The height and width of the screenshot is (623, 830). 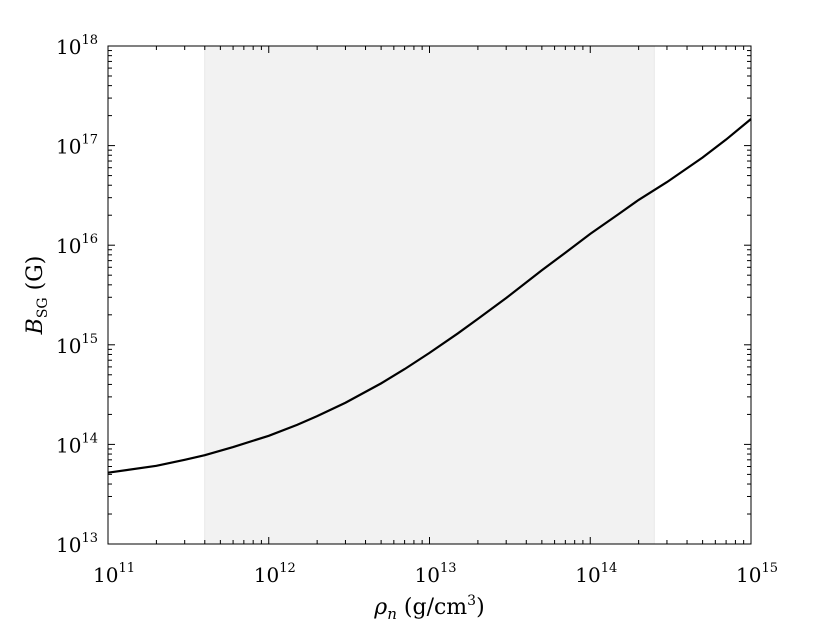 I want to click on x-tick-label: 1013, so click(x=436, y=574).